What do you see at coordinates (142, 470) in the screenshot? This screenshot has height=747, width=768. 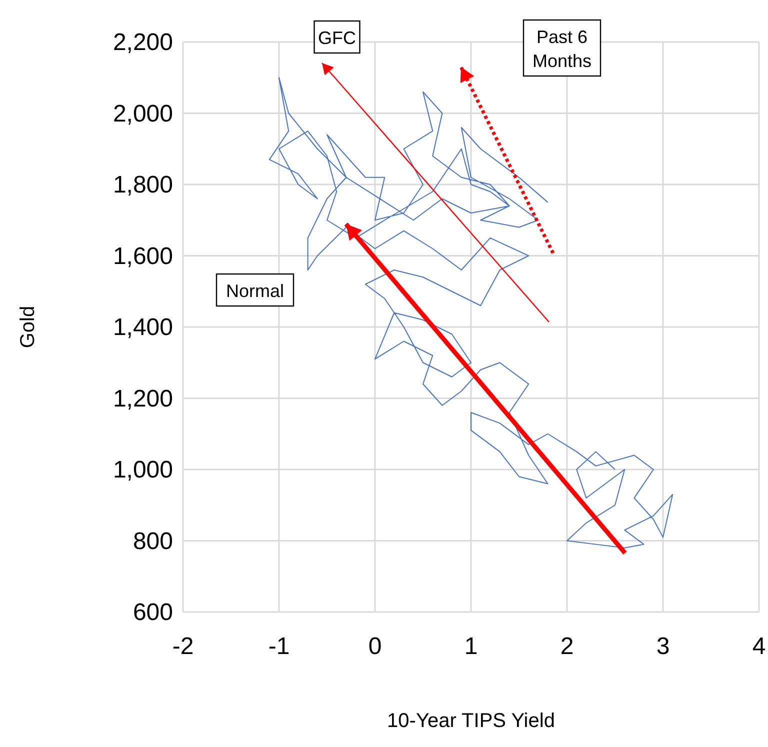 I see `y-tick-label: 1,000` at bounding box center [142, 470].